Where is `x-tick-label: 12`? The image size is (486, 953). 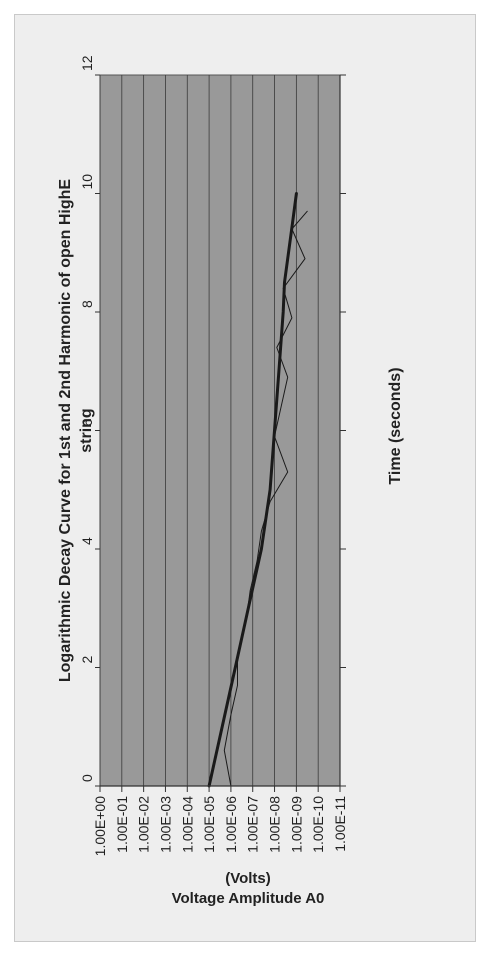
x-tick-label: 12 is located at coordinates (87, 63).